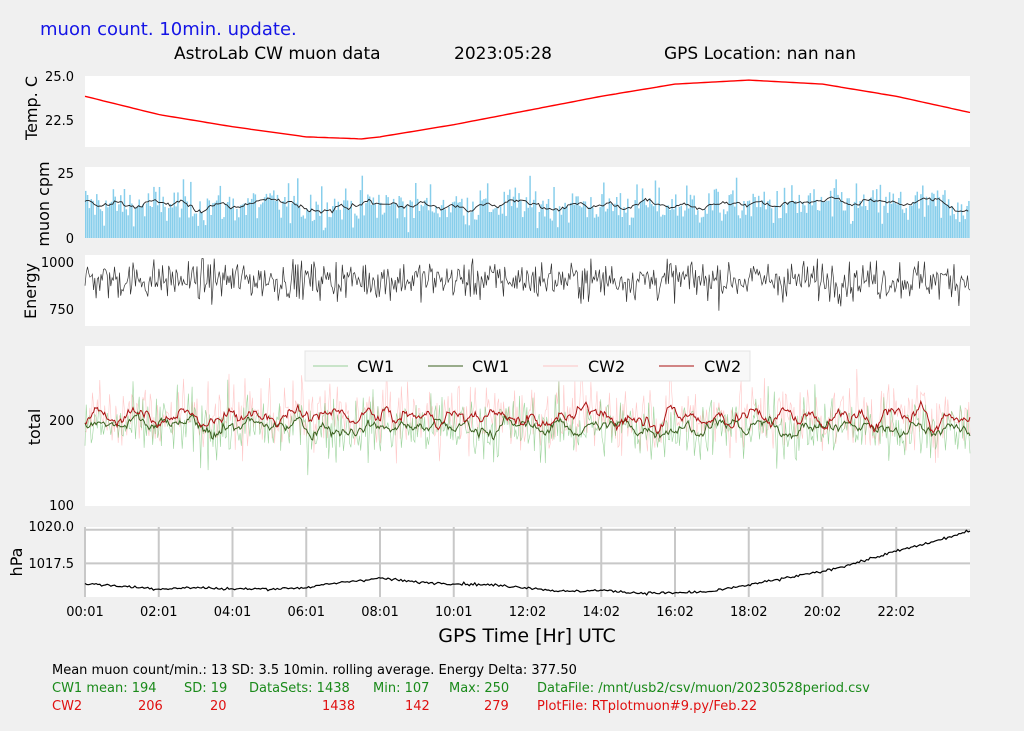 This screenshot has height=731, width=1024. I want to click on cw1-raw-line, so click(527, 427).